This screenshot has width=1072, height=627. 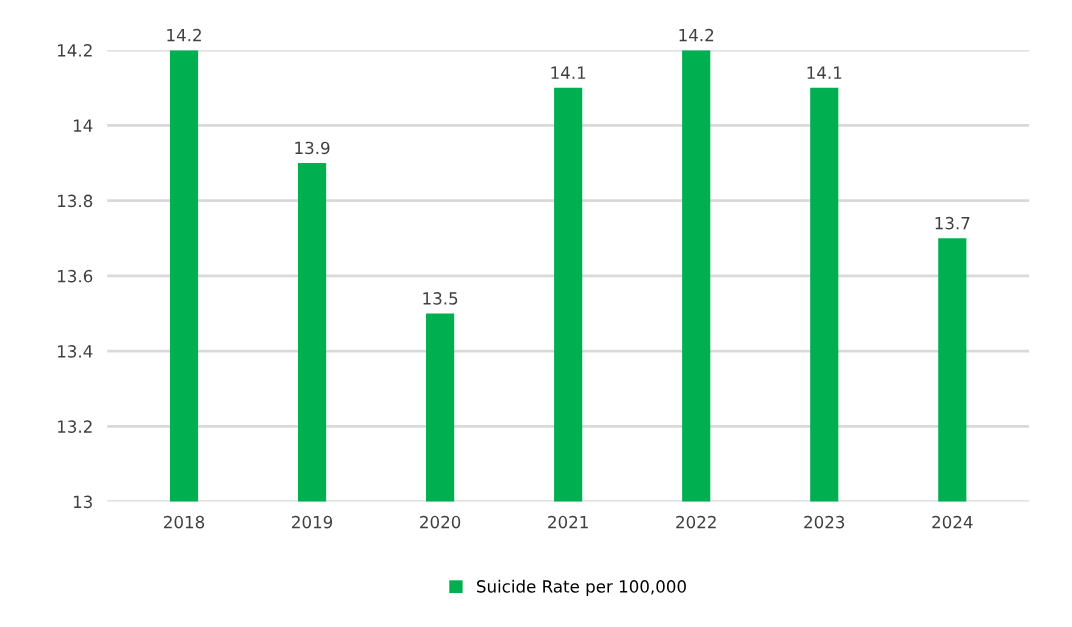 I want to click on x-tick-label: 2024, so click(x=952, y=522).